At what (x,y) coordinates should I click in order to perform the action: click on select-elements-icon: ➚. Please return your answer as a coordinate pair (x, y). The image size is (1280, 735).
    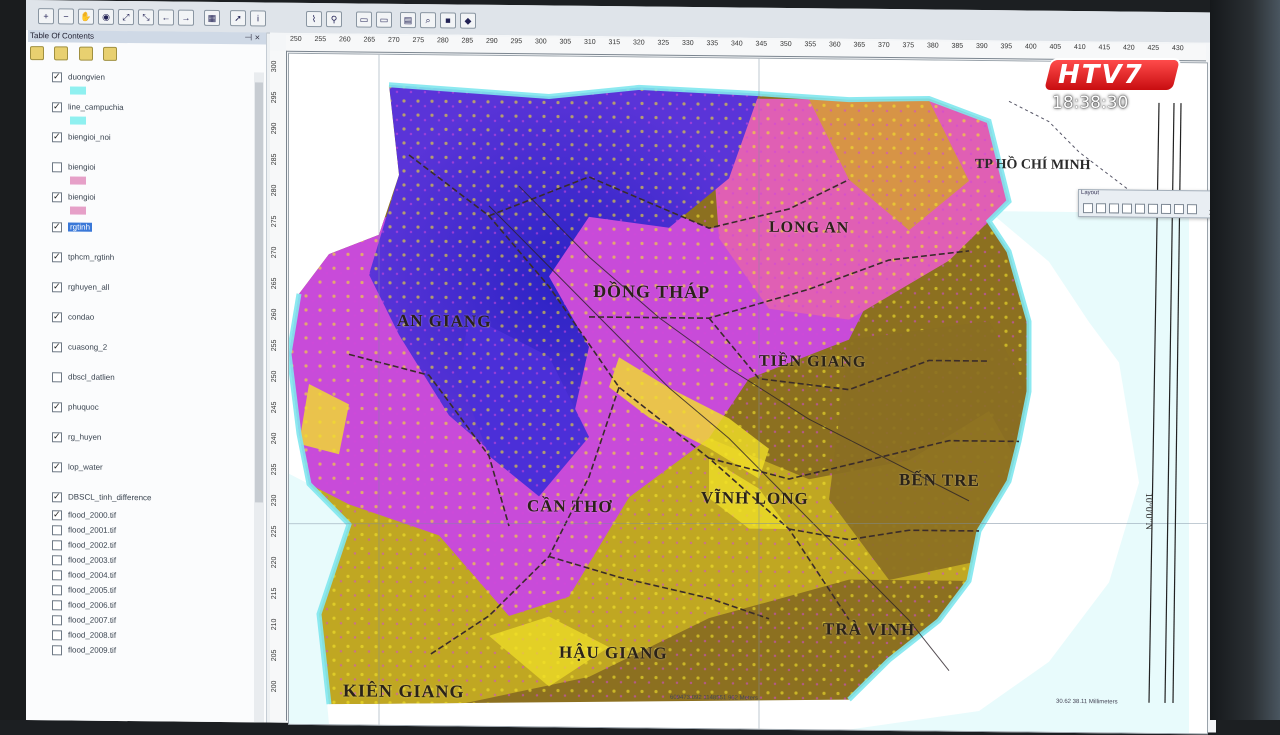
    Looking at the image, I should click on (238, 18).